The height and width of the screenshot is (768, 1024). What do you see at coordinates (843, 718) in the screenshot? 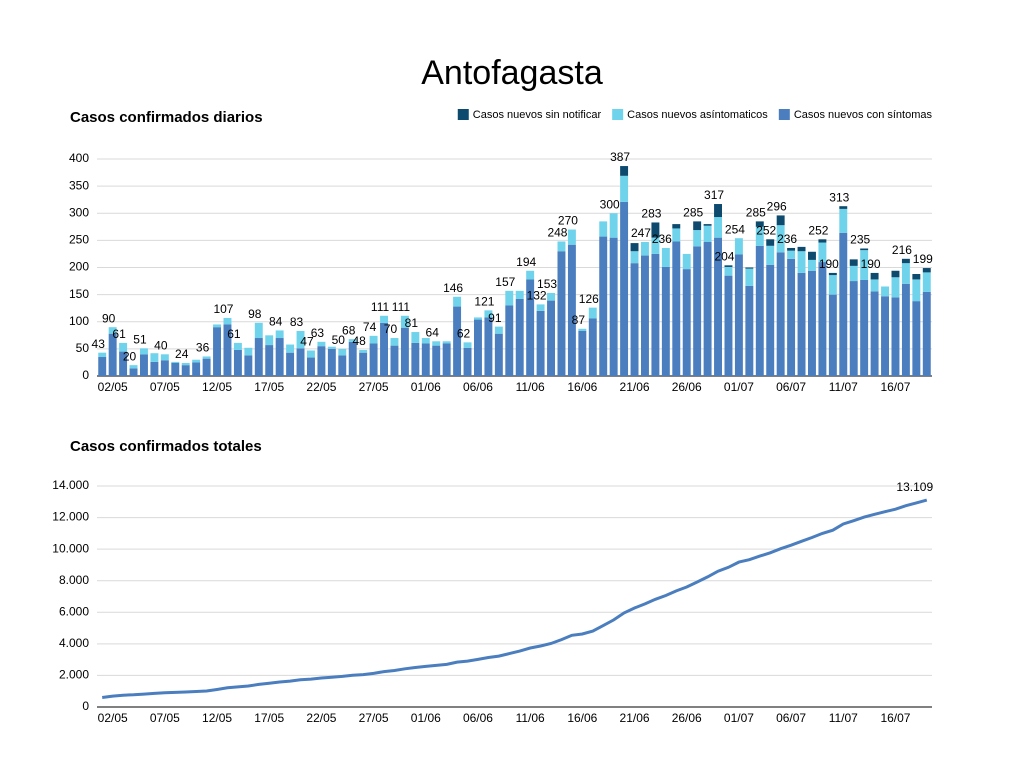
I see `x-tick-label: 11/07` at bounding box center [843, 718].